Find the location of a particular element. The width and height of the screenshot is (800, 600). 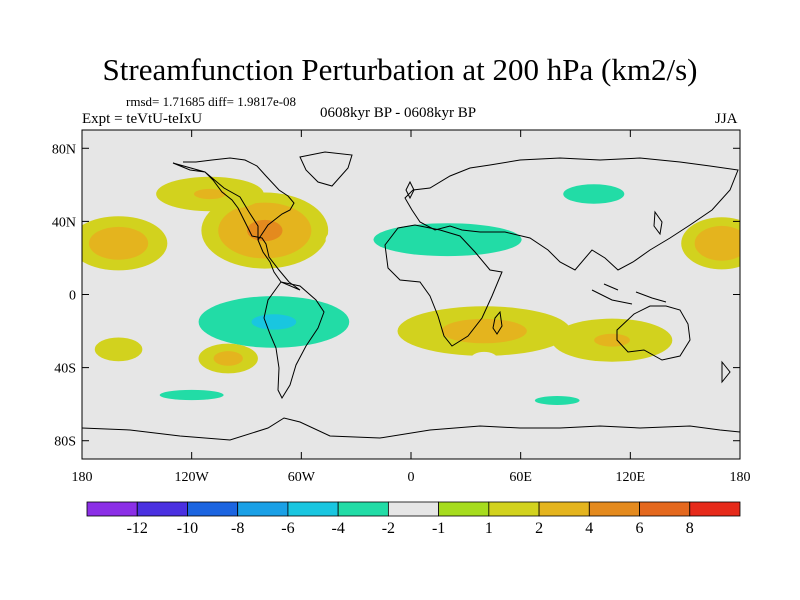

colorbar-label: -2 is located at coordinates (388, 528).